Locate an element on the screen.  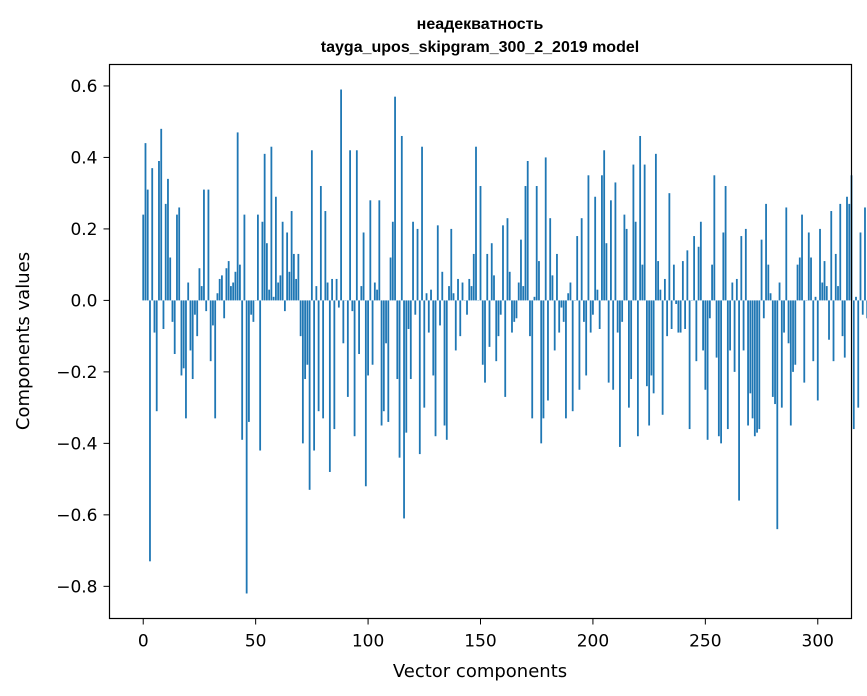
x-ticks-group: 0 50 100 150 200 250 300 is located at coordinates (486, 635).